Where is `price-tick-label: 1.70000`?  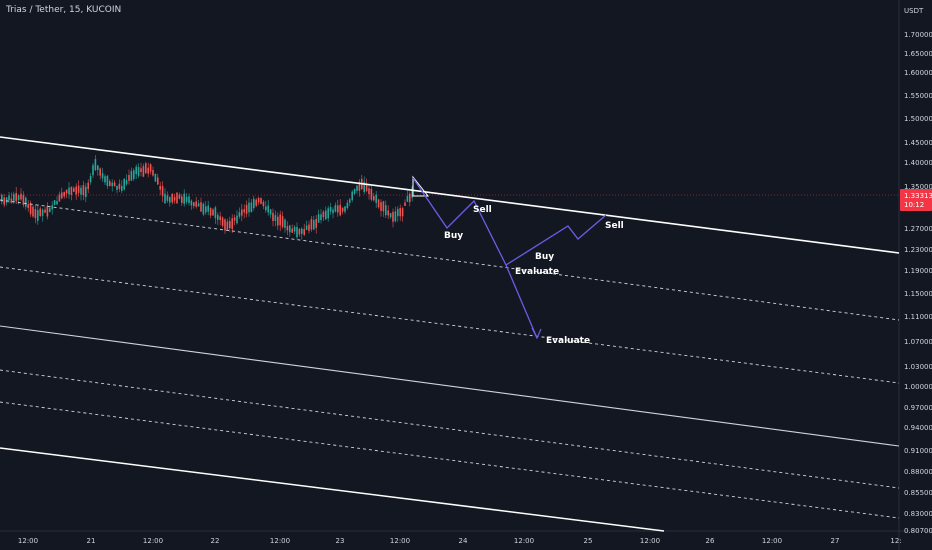 price-tick-label: 1.70000 is located at coordinates (918, 35).